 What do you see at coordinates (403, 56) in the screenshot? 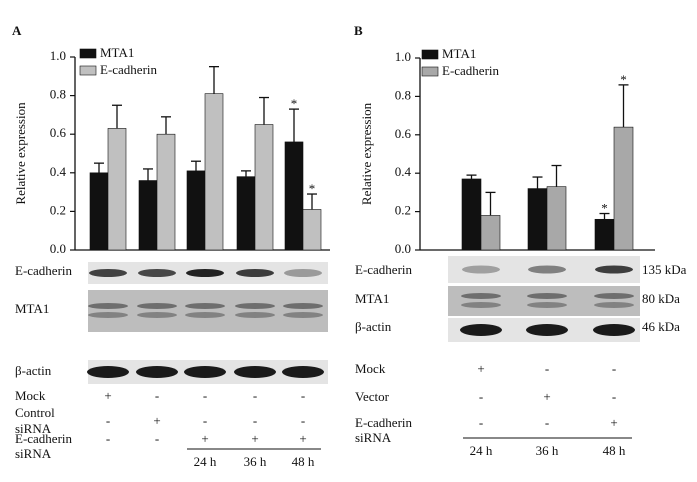
I see `y-tick-label: 1.0` at bounding box center [403, 56].